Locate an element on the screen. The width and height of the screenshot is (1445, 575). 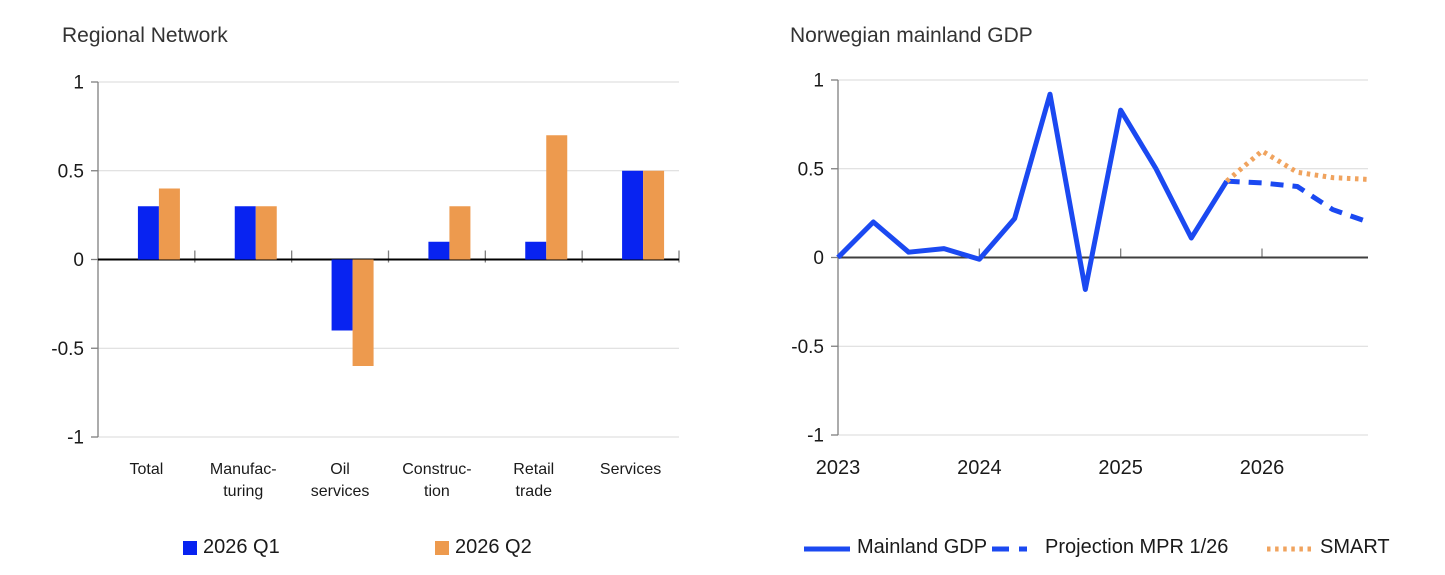
svg-text: 2025 is located at coordinates (1120, 468).